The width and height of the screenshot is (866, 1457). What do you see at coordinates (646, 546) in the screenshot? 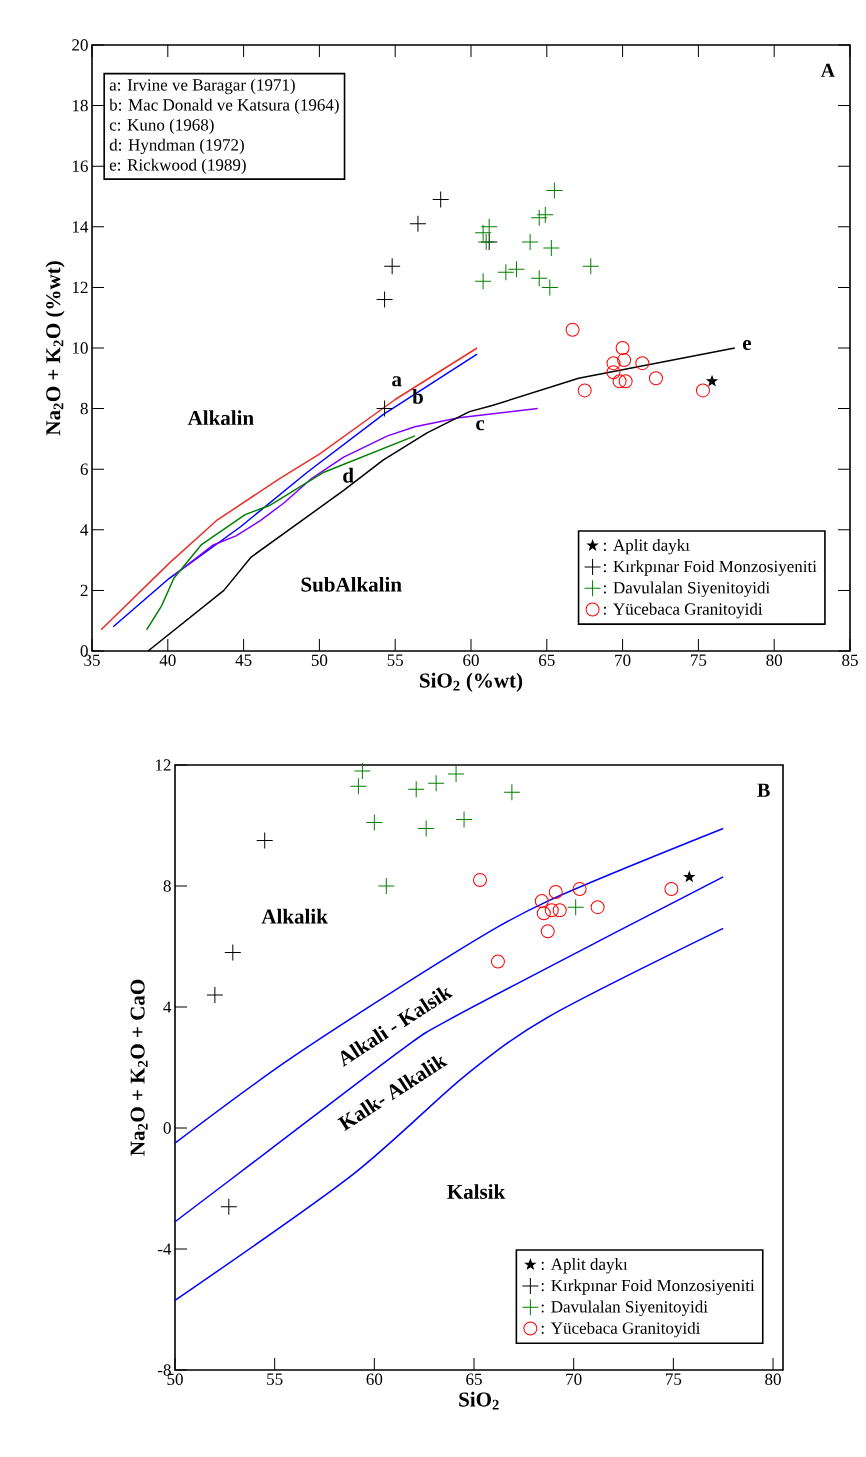
I see `legend-label: : Aplit daykı` at bounding box center [646, 546].